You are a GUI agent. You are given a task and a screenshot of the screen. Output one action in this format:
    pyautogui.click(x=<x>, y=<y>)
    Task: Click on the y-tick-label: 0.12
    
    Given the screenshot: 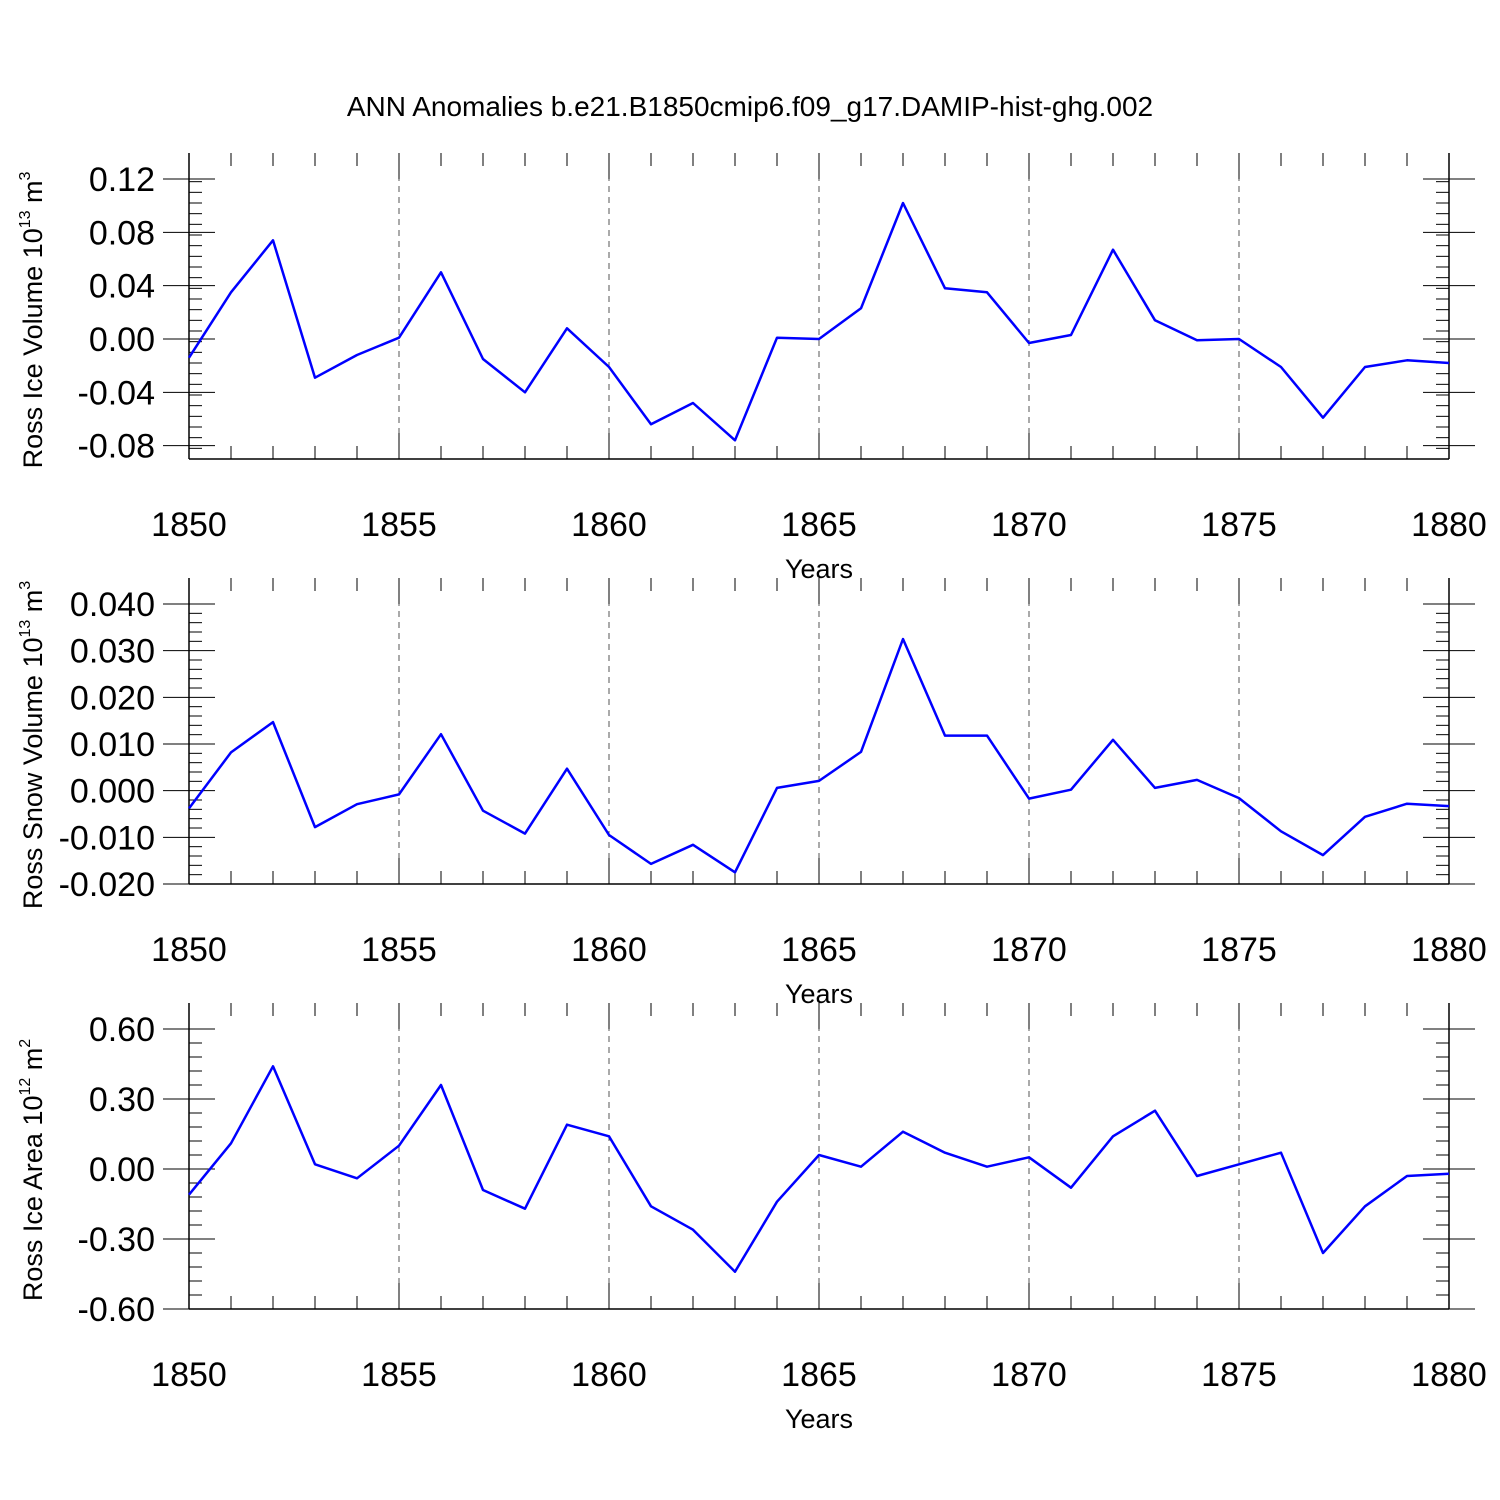 What is the action you would take?
    pyautogui.click(x=122, y=180)
    